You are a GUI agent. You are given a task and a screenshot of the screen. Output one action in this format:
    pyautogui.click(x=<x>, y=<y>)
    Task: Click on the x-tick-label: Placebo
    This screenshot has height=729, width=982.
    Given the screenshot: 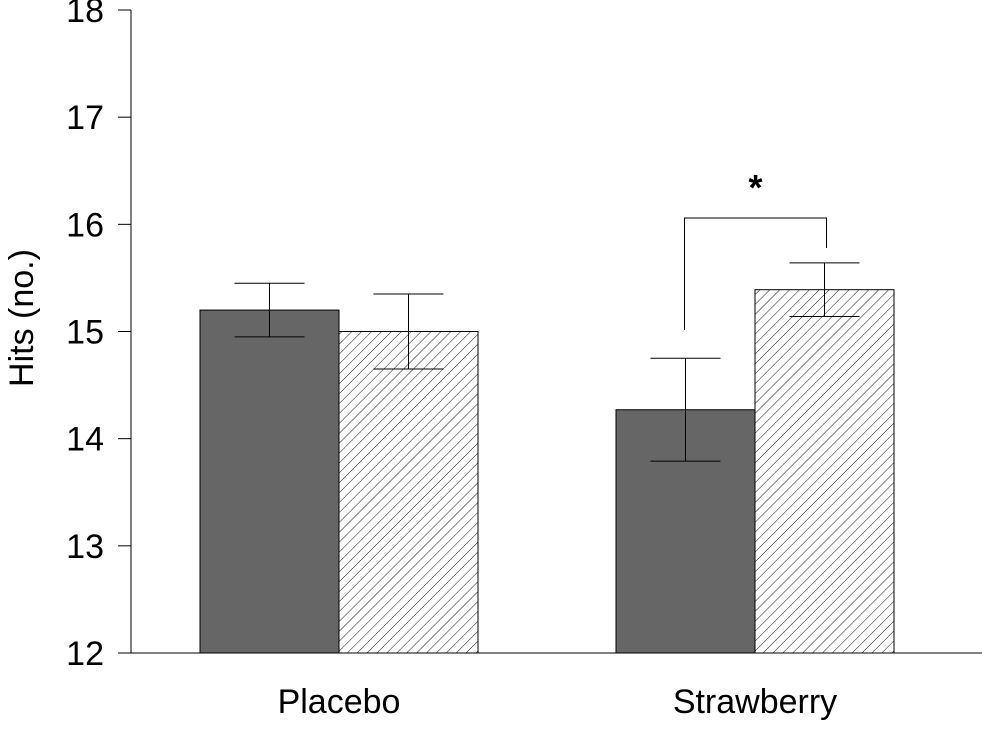 What is the action you would take?
    pyautogui.click(x=339, y=702)
    